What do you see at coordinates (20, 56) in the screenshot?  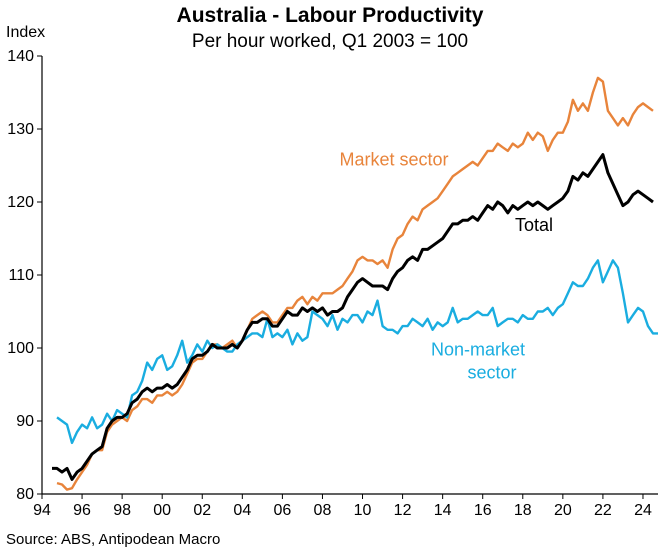 I see `y-tick-label: 140` at bounding box center [20, 56].